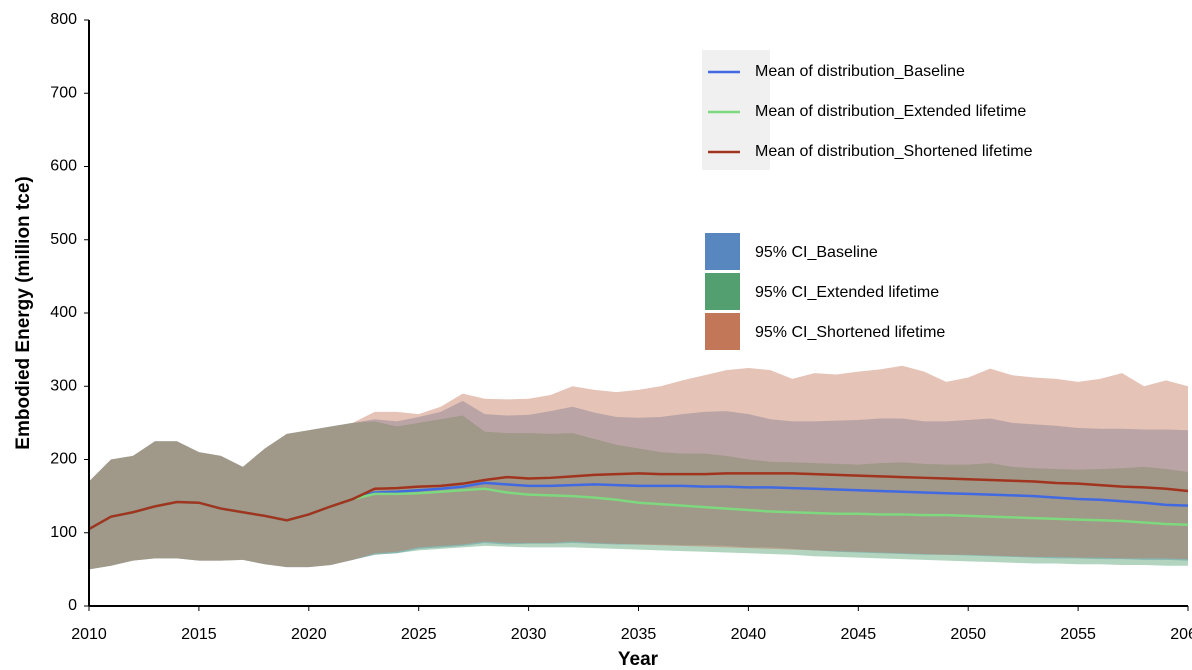 This screenshot has height=670, width=1192. What do you see at coordinates (63, 532) in the screenshot?
I see `y-tick-label: 100` at bounding box center [63, 532].